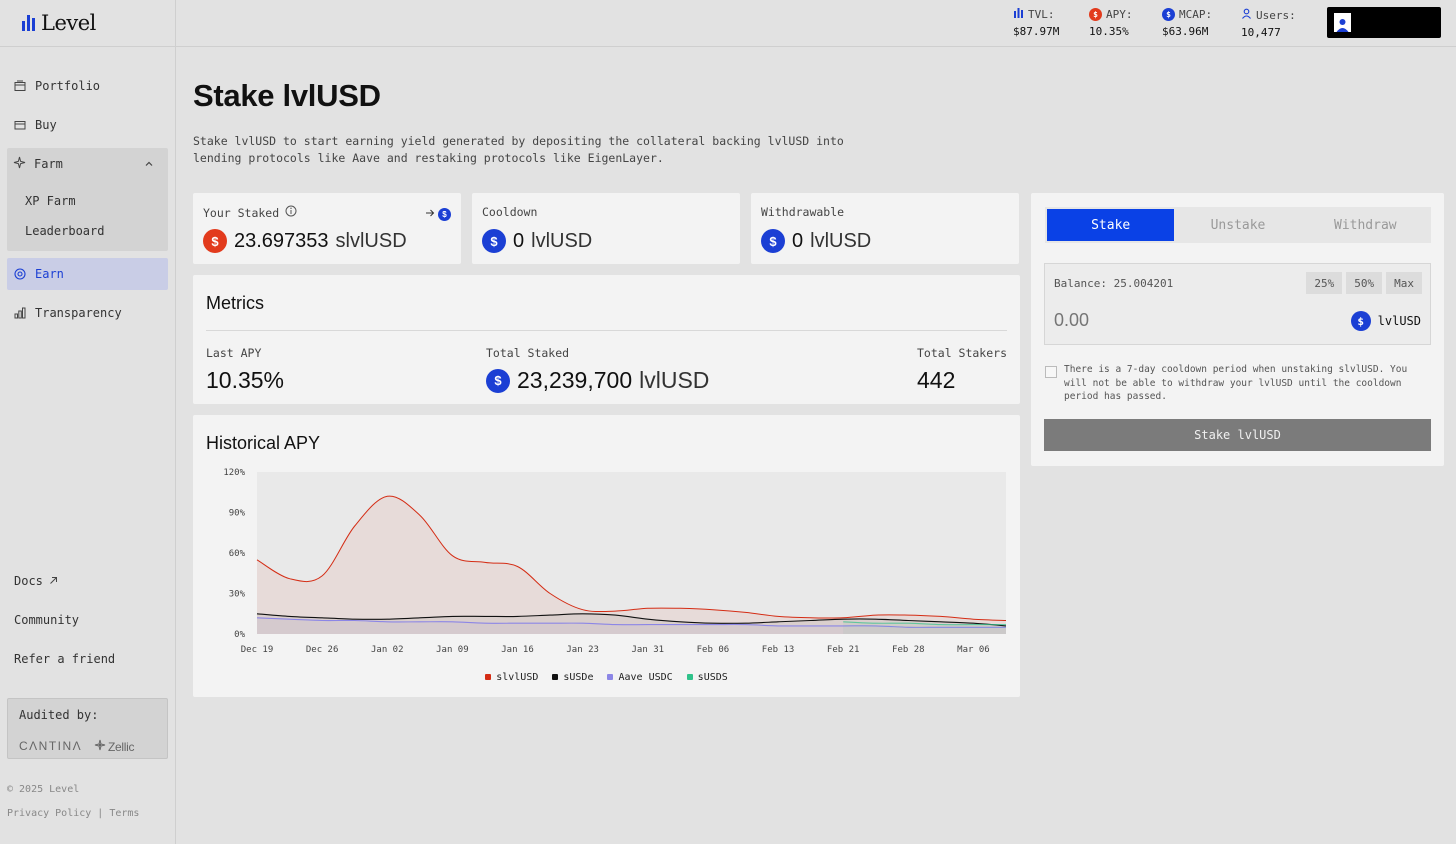 The height and width of the screenshot is (844, 1456). I want to click on legend-item: sUSDe, so click(572, 677).